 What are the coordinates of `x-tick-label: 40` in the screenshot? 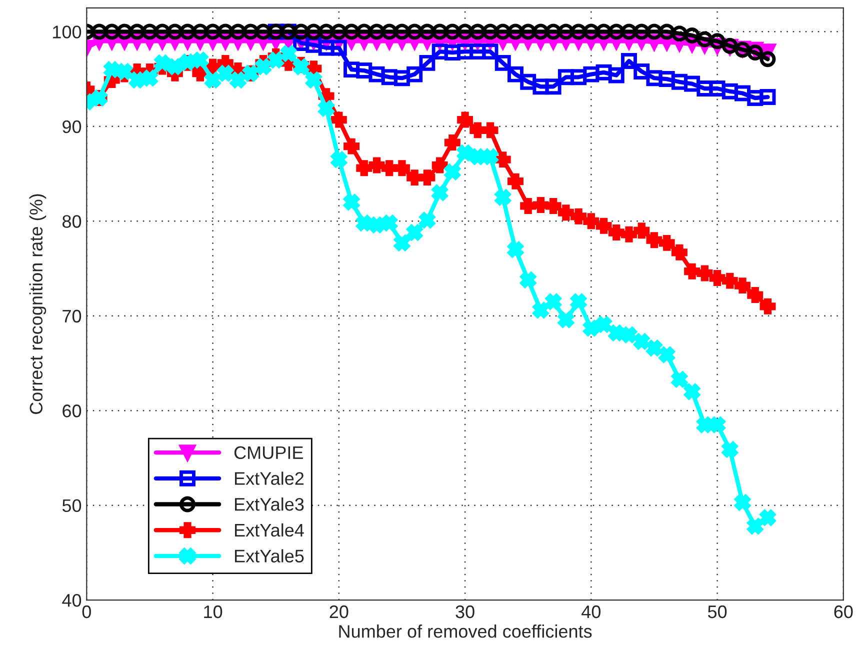 It's located at (591, 611).